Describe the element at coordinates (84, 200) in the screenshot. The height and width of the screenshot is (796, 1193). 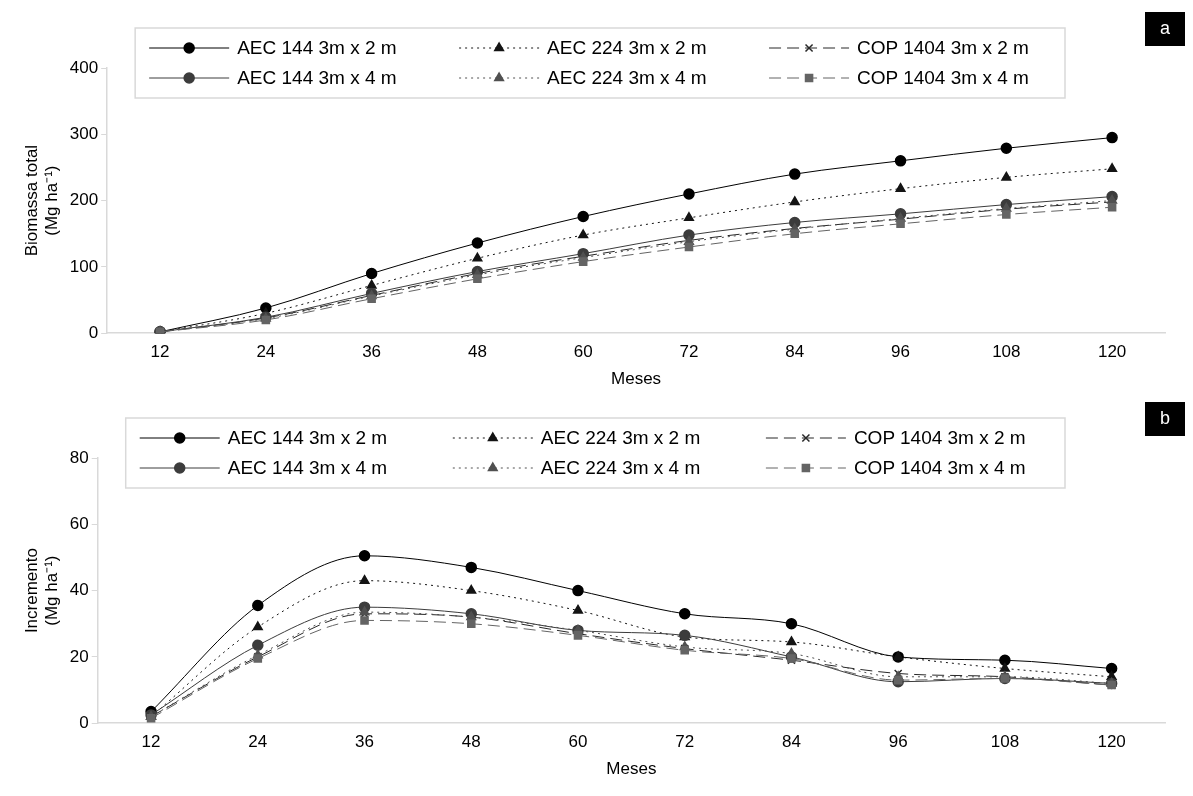
I see `y-tick-label: 200` at that location.